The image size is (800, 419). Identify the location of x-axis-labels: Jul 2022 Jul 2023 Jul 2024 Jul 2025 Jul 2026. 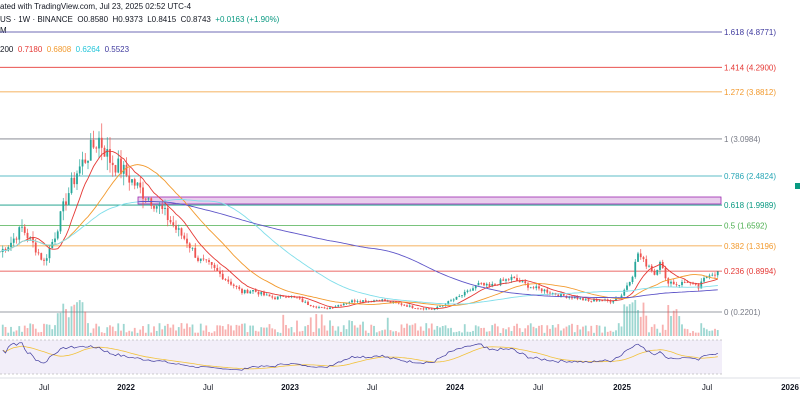
(419, 387).